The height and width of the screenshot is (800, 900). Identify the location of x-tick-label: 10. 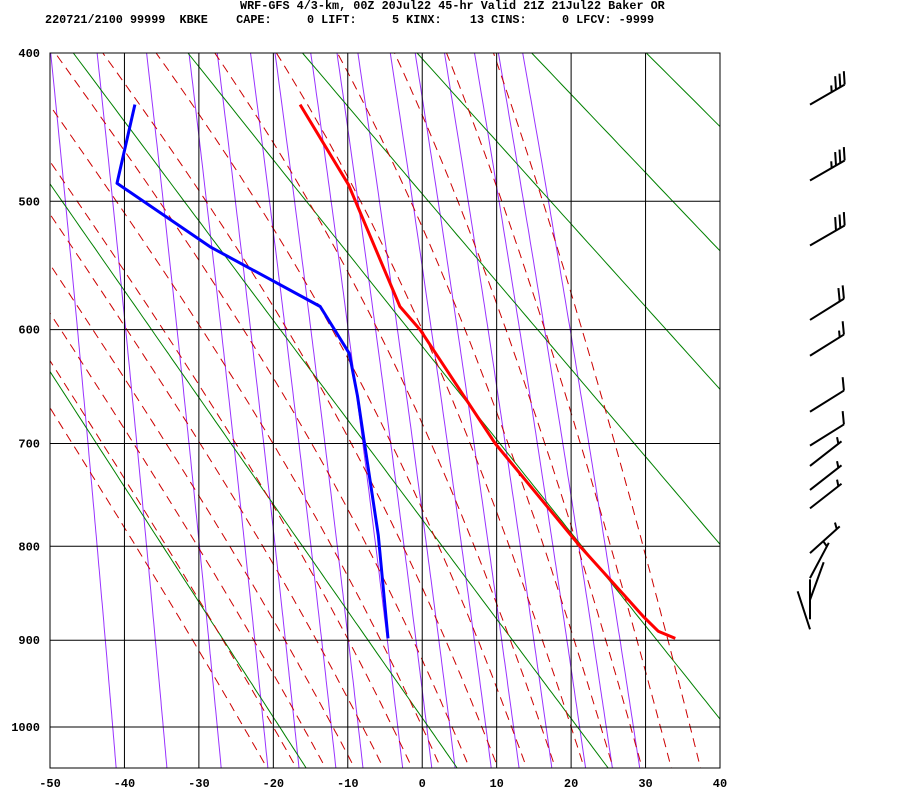
(496, 784).